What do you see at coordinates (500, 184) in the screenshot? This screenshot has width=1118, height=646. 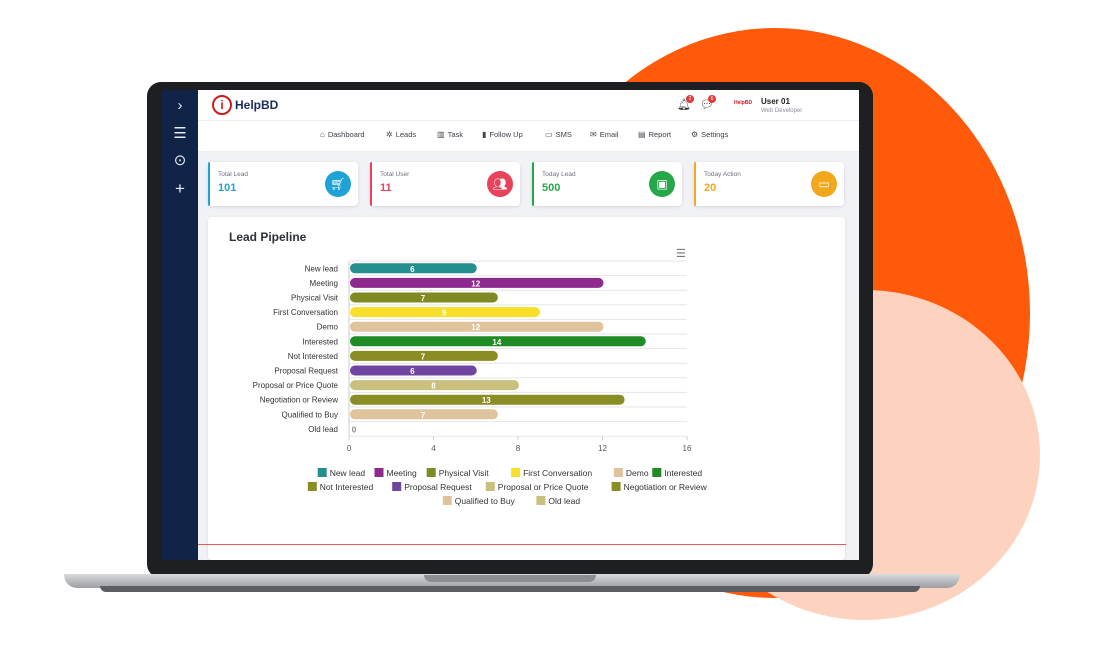 I see `users-icon: 👥︎` at bounding box center [500, 184].